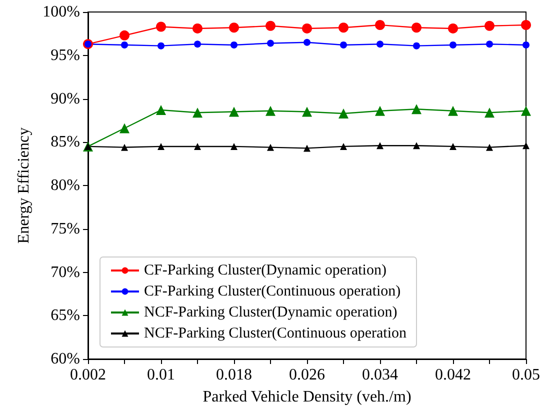 The height and width of the screenshot is (412, 551). I want to click on y-tick-label: 85%, so click(65, 142).